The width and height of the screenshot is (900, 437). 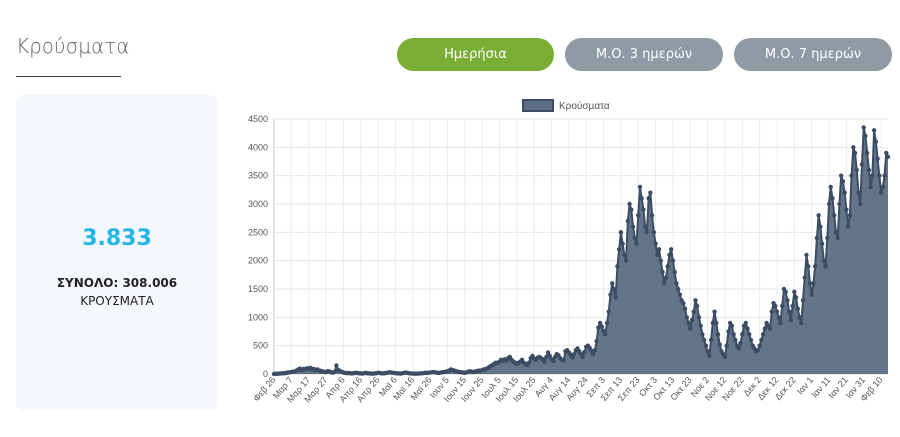 I want to click on summary-value: 3.833, so click(x=117, y=238).